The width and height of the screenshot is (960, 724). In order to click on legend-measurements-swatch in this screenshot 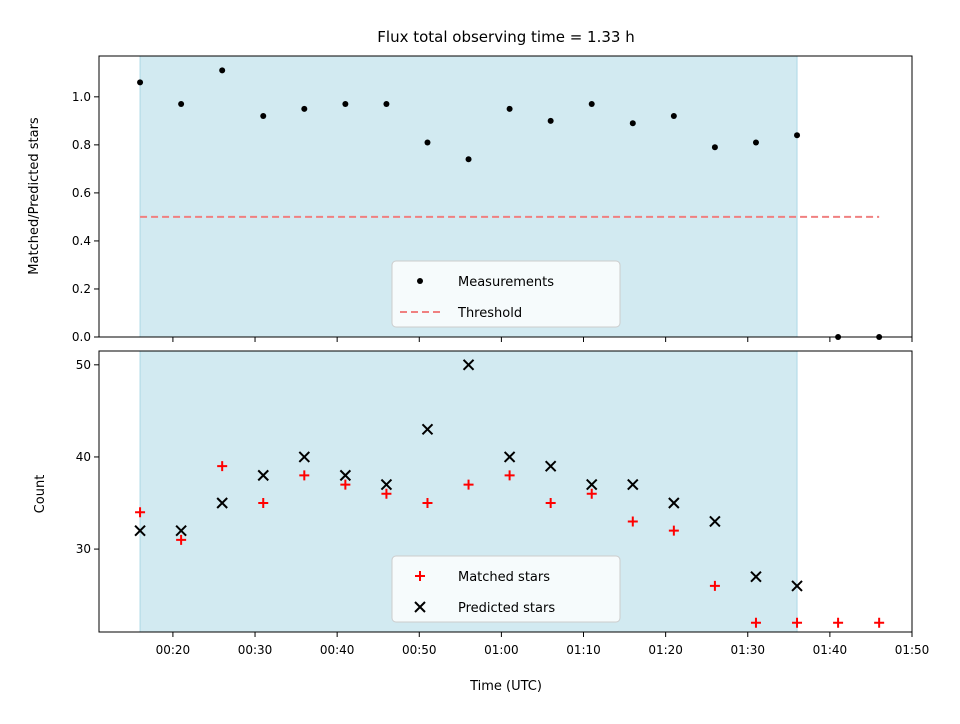, I will do `click(420, 281)`.